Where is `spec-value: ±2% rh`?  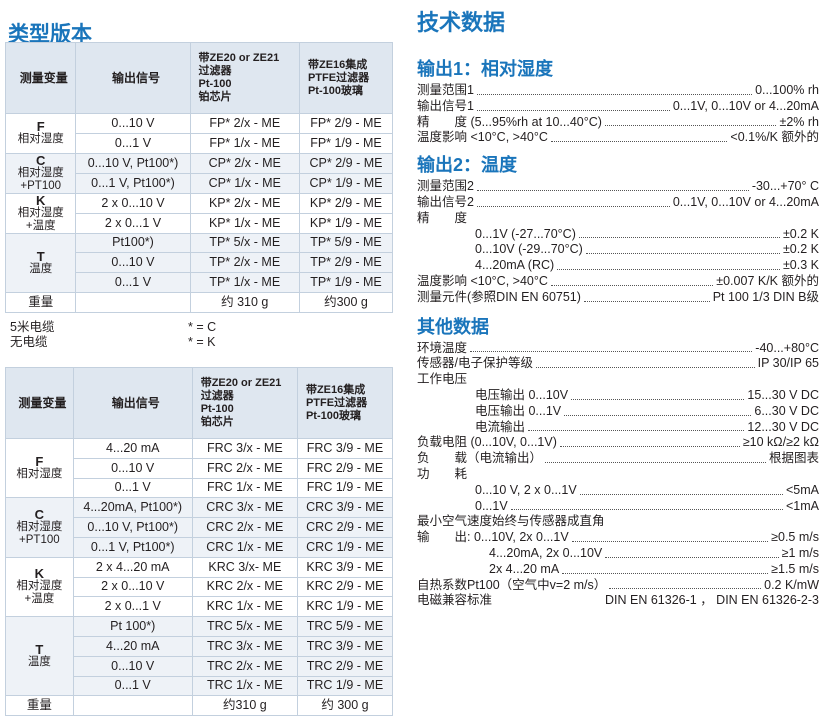 spec-value: ±2% rh is located at coordinates (799, 121).